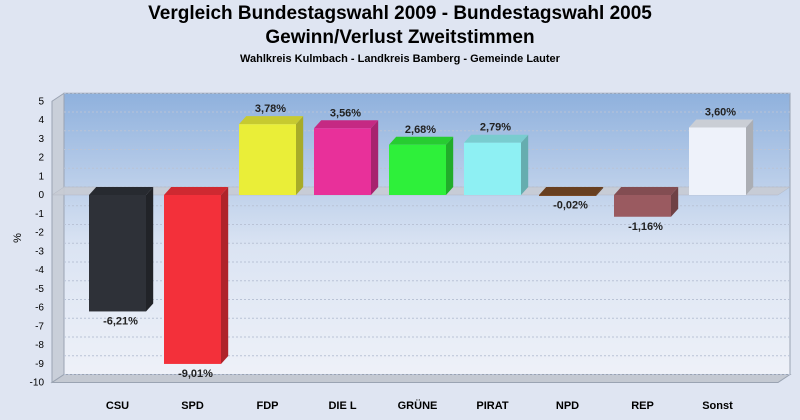 The image size is (800, 420). Describe the element at coordinates (39, 233) in the screenshot. I see `y-tick-label: -2` at that location.